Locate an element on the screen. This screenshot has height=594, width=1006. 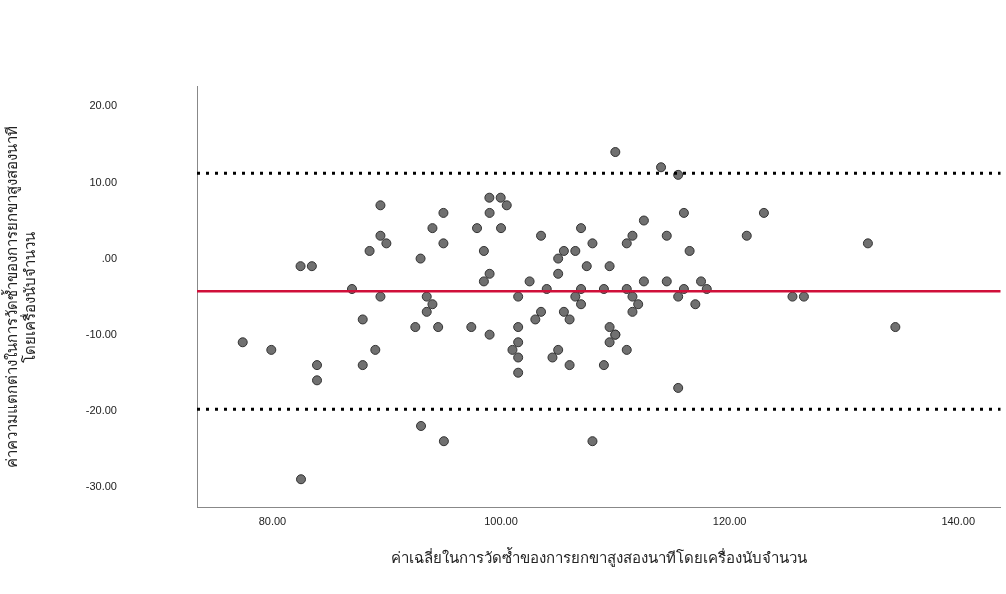
y-tick-label: 20.00 is located at coordinates (103, 105).